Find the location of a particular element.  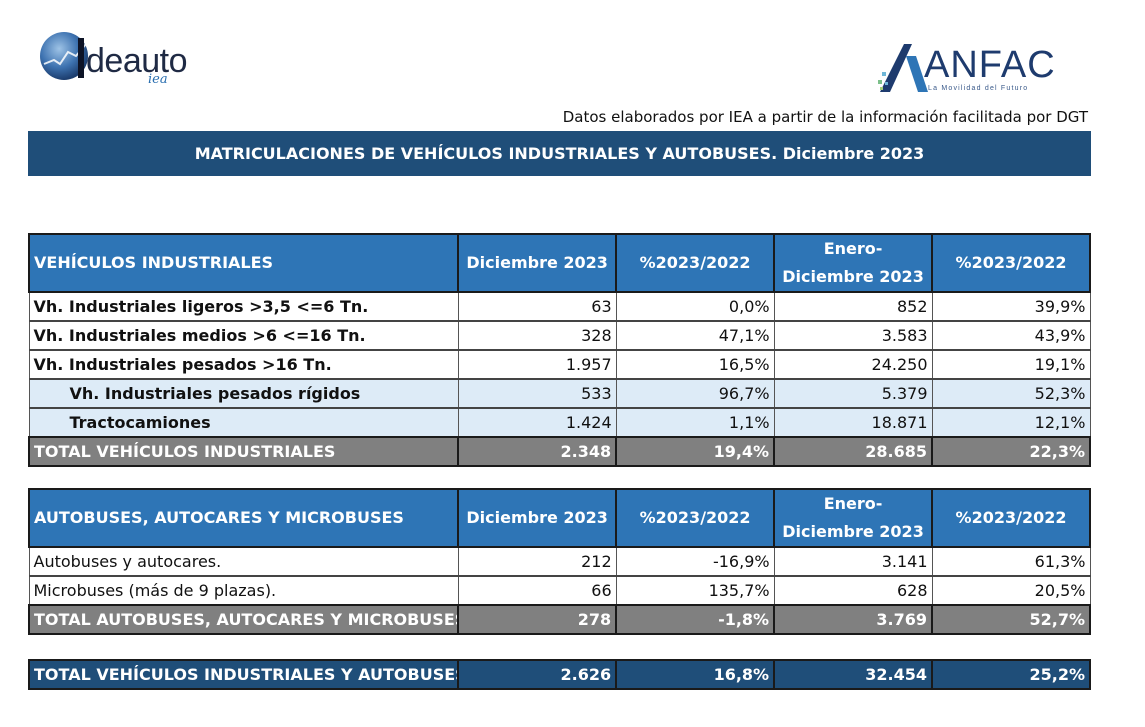

anfac-mark-icon is located at coordinates (903, 68).